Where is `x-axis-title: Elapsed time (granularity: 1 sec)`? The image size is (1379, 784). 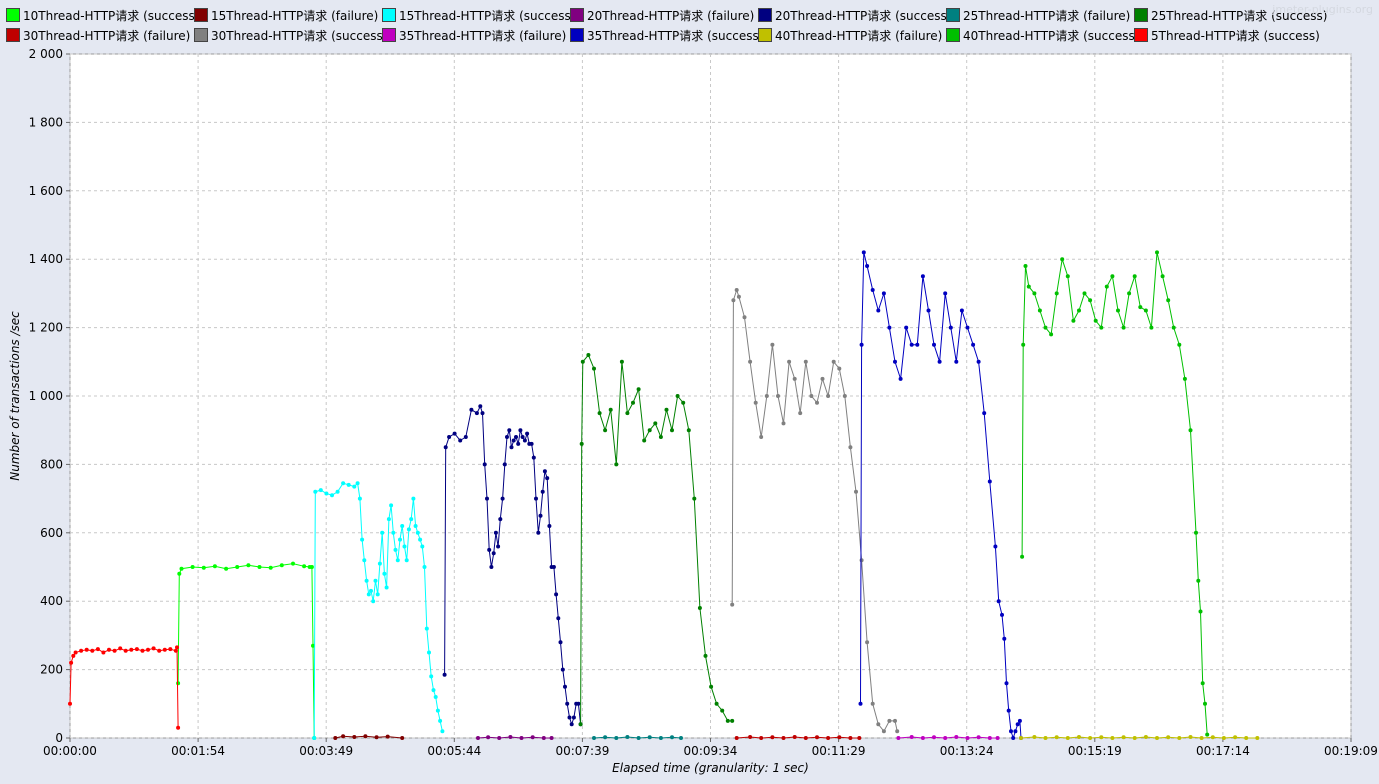 x-axis-title: Elapsed time (granularity: 1 sec) is located at coordinates (710, 768).